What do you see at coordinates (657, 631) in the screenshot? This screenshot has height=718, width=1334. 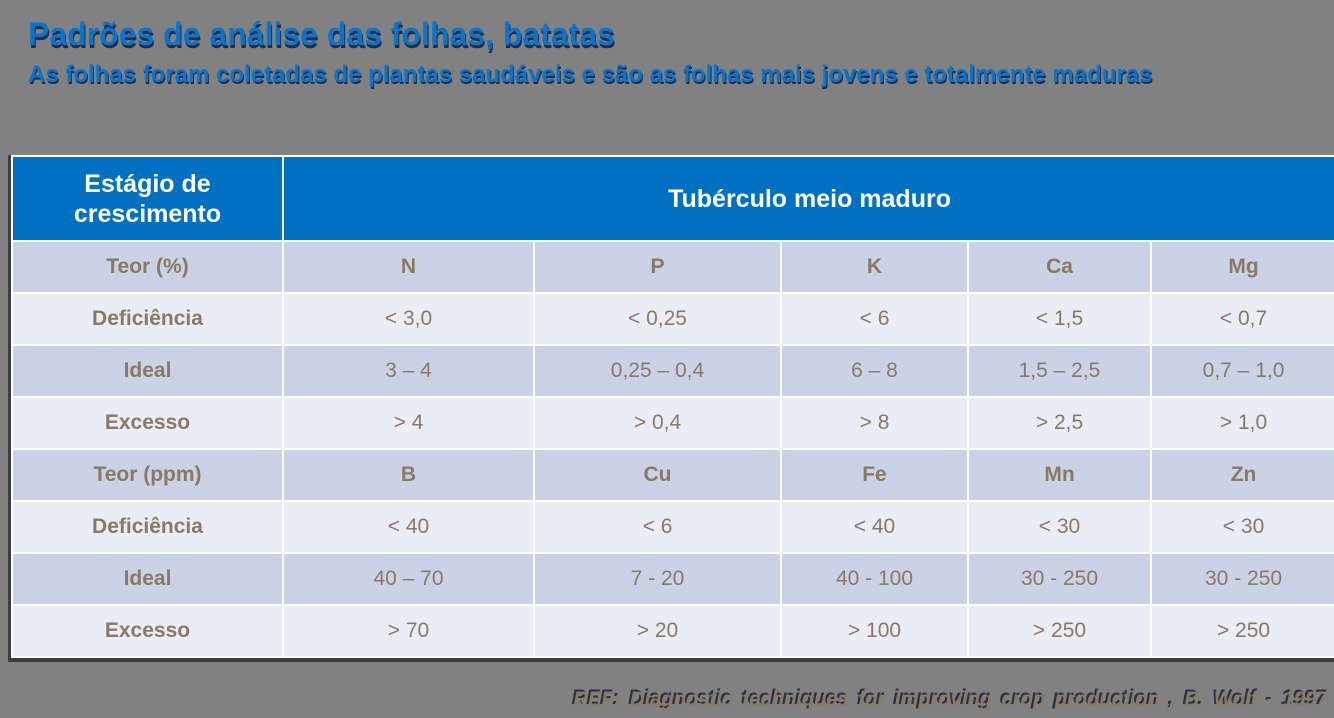 I see `table-cell: > 20` at bounding box center [657, 631].